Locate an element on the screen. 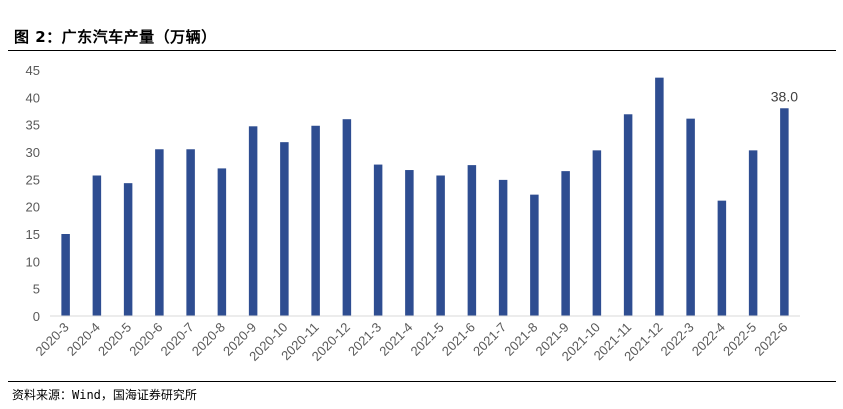  y-axis: 0 5 10 15 20 25 30 35 40 45 is located at coordinates (33, 193).